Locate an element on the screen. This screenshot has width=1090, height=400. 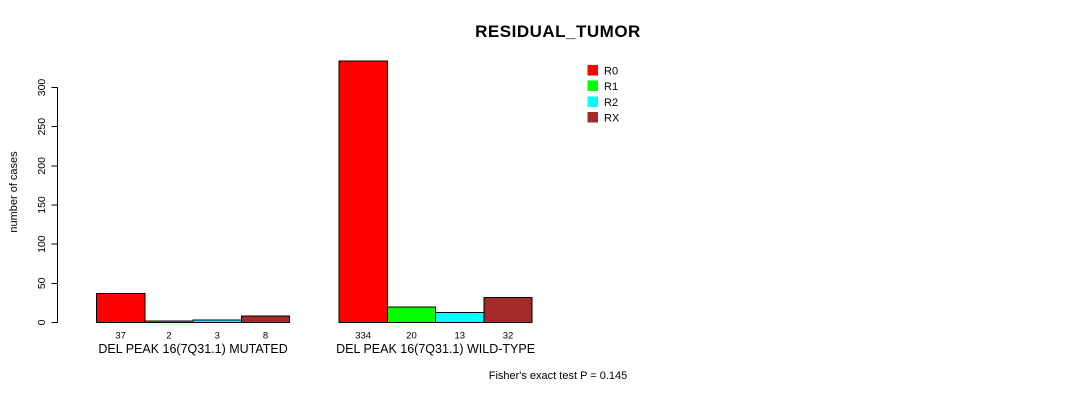
legend-swatch-r0 is located at coordinates (592, 70).